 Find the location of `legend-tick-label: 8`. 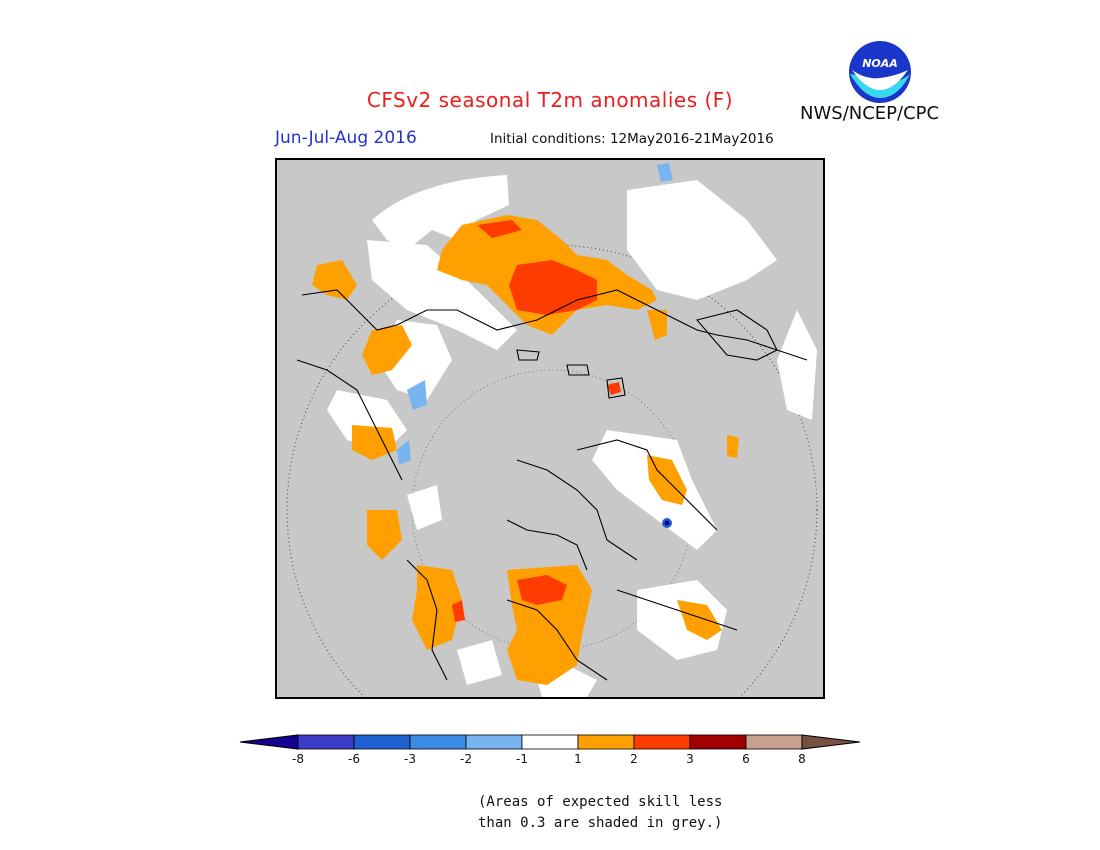

legend-tick-label: 8 is located at coordinates (802, 759).